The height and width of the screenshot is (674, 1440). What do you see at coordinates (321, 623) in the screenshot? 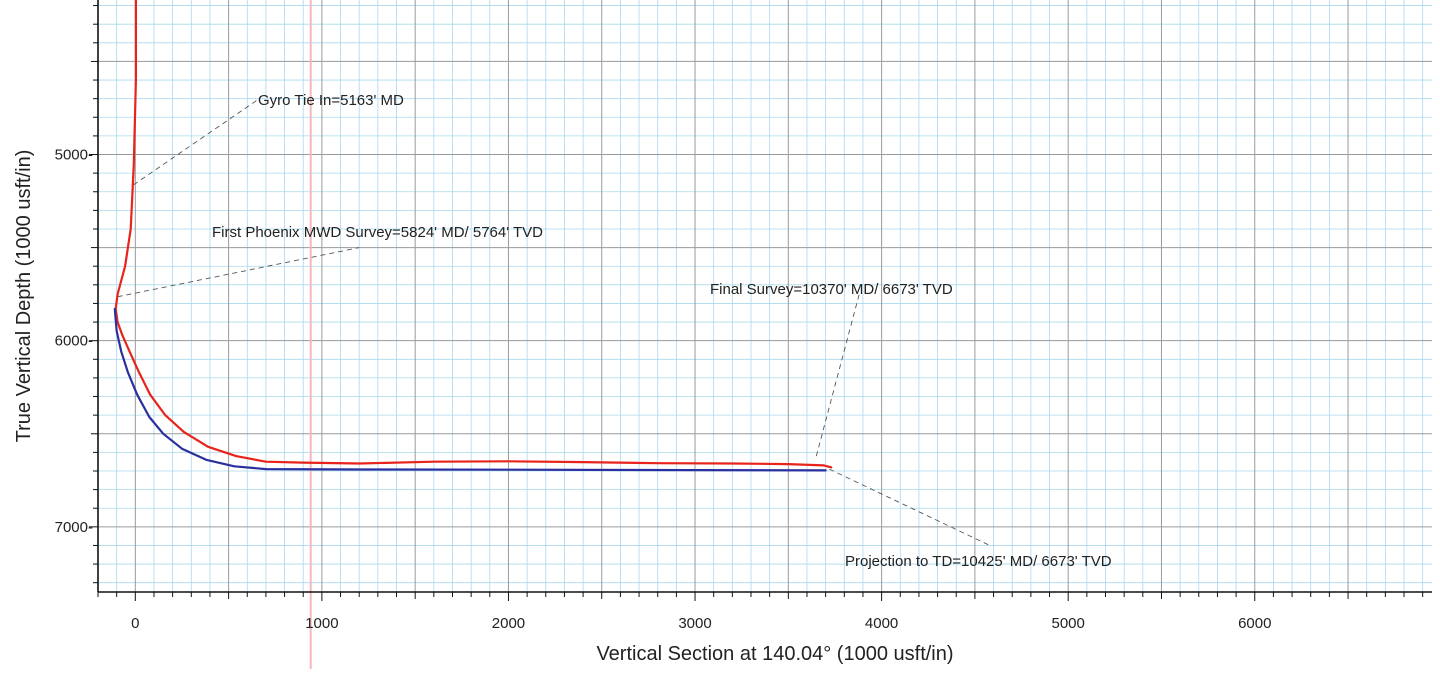
I see `x-tick-label: 1000` at bounding box center [321, 623].